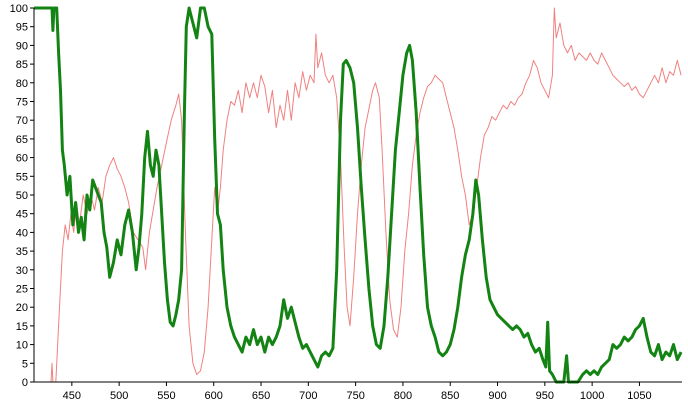 This screenshot has height=414, width=688. I want to click on x-tick-label: 850, so click(450, 396).